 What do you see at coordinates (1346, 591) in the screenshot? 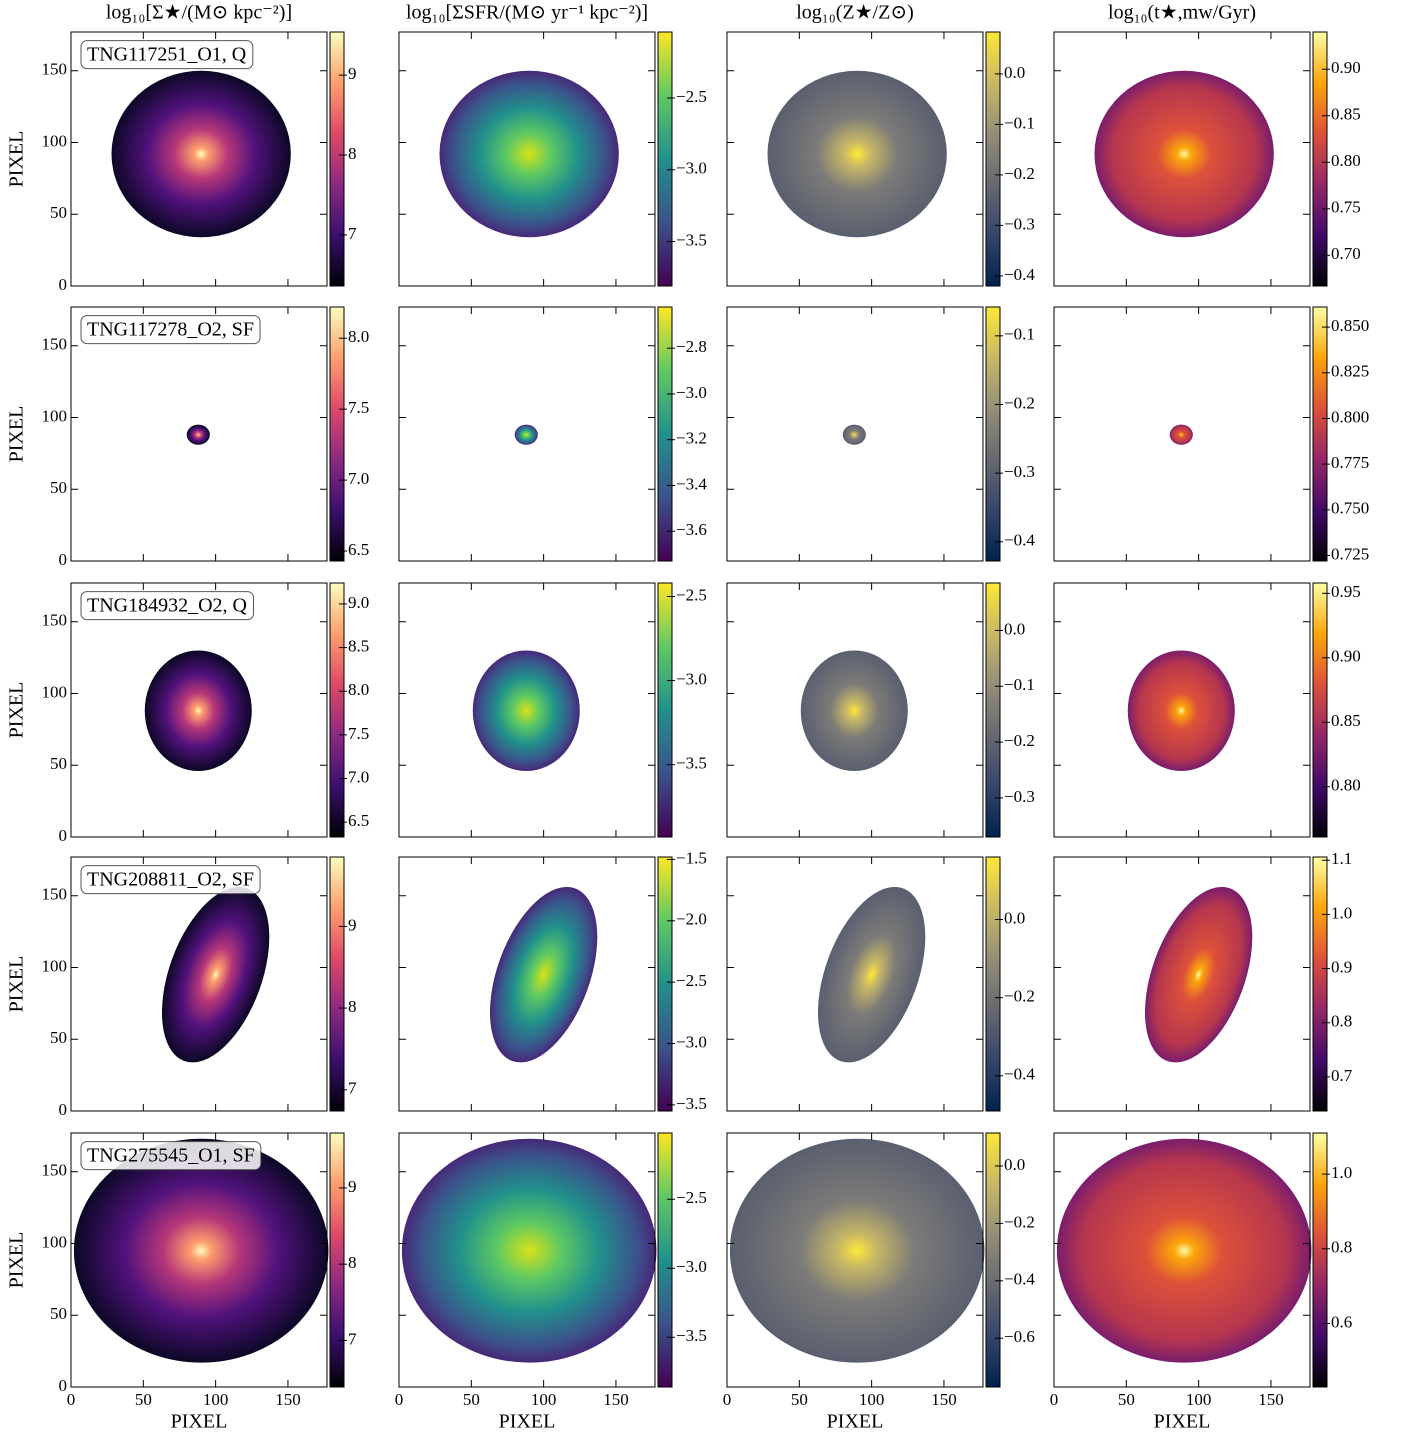
I see `colorbar-tick-label: 0.95` at bounding box center [1346, 591].